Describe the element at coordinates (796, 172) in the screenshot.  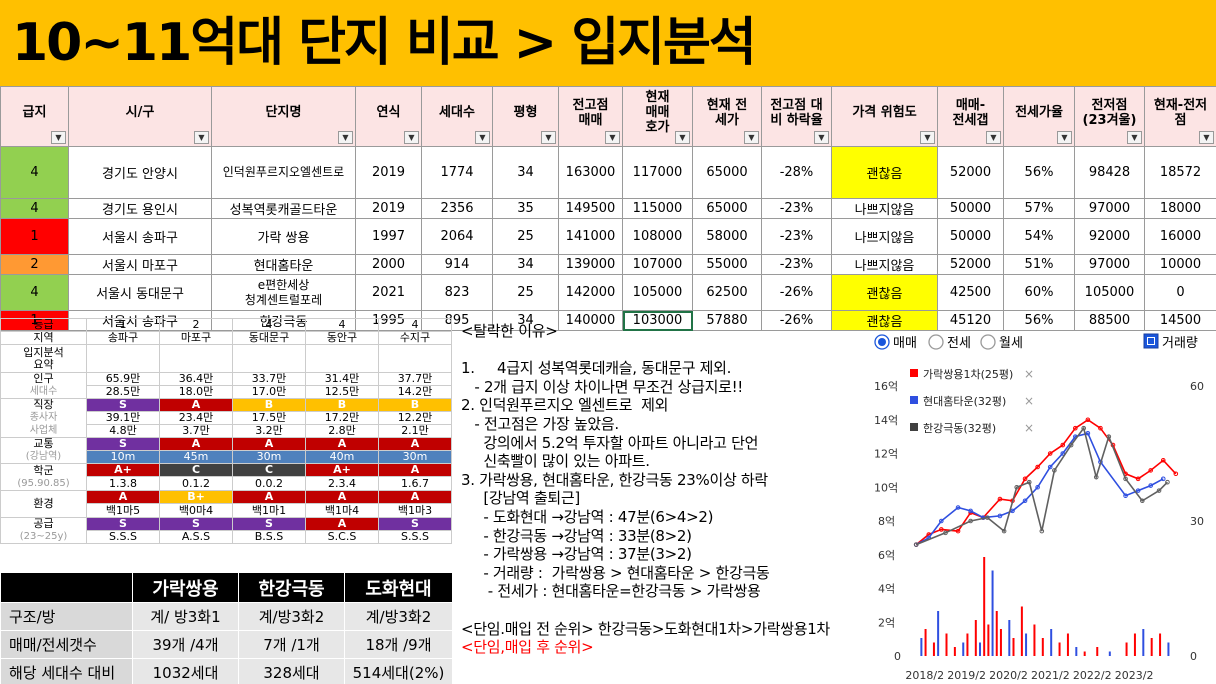
I see `cell-drop: -28%` at that location.